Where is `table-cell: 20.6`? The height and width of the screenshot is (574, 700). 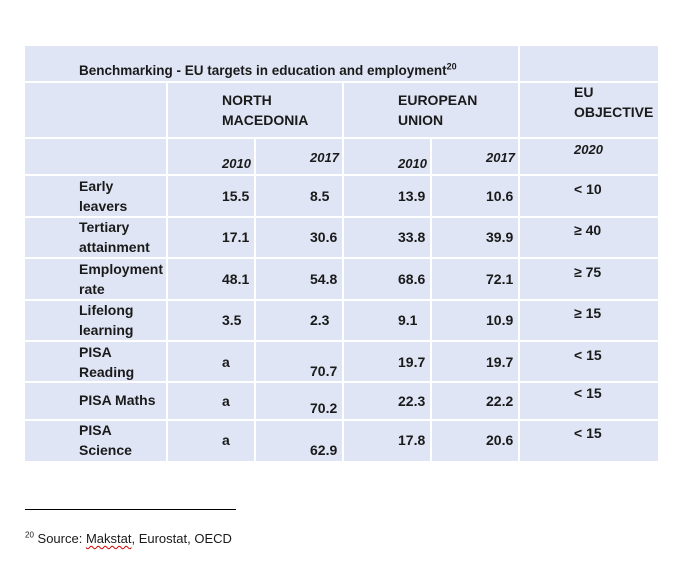
table-cell: 20.6 is located at coordinates (500, 440).